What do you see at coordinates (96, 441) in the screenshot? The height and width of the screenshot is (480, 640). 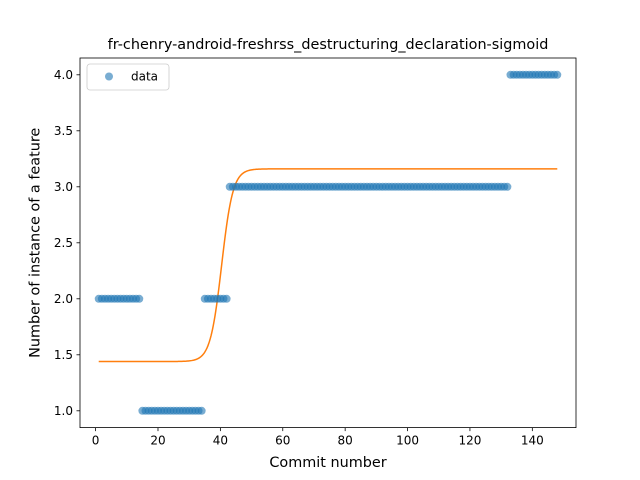 I see `x-tick-label: 0` at bounding box center [96, 441].